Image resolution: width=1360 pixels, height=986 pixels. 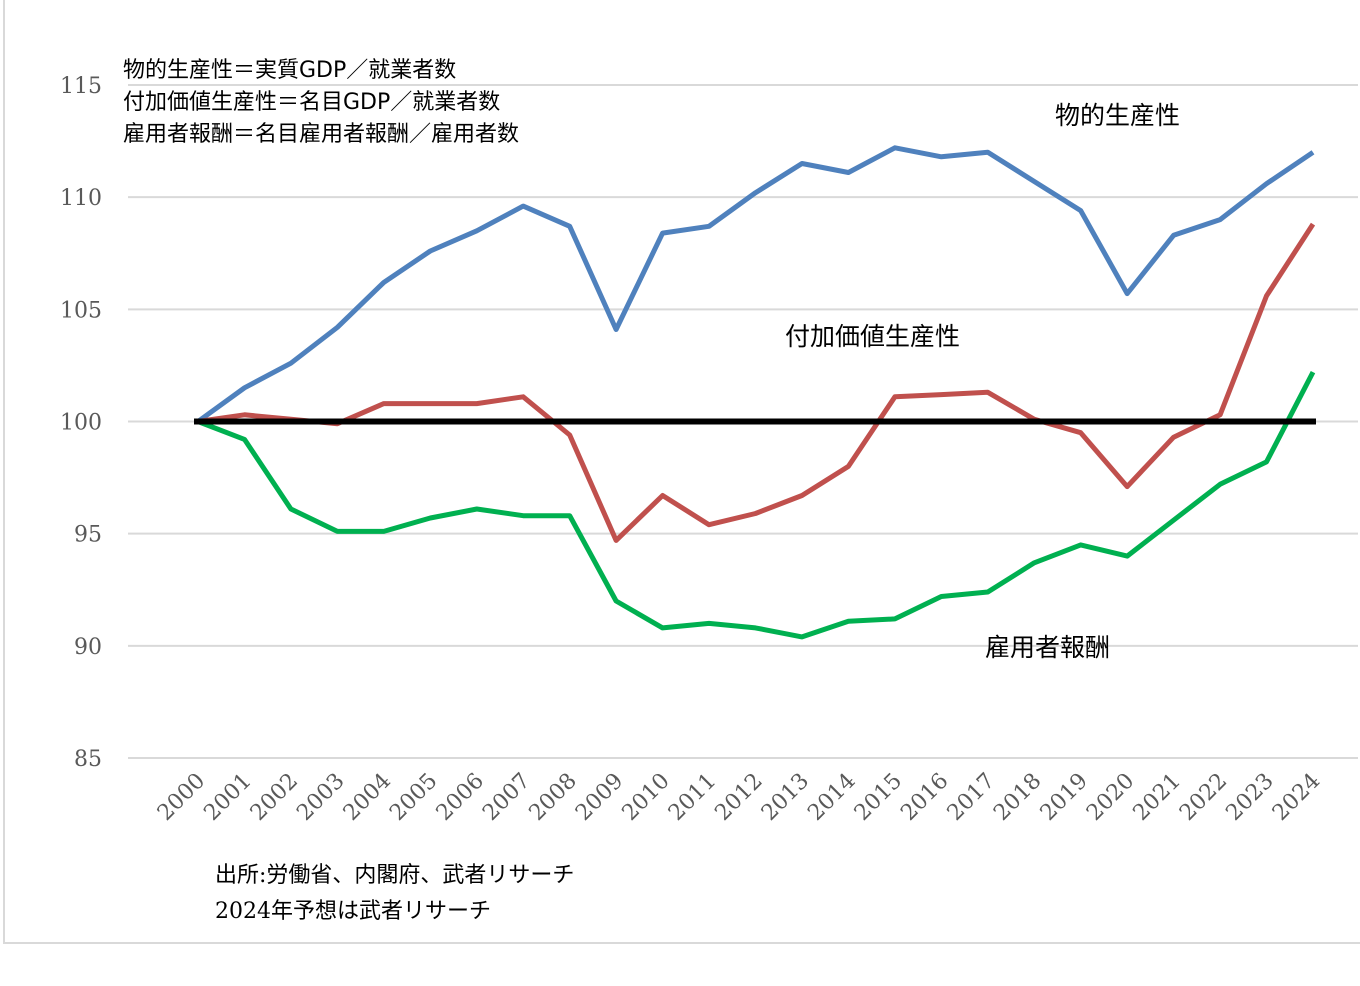 What do you see at coordinates (1047, 647) in the screenshot?
I see `series-label-green: 雇用者報酬` at bounding box center [1047, 647].